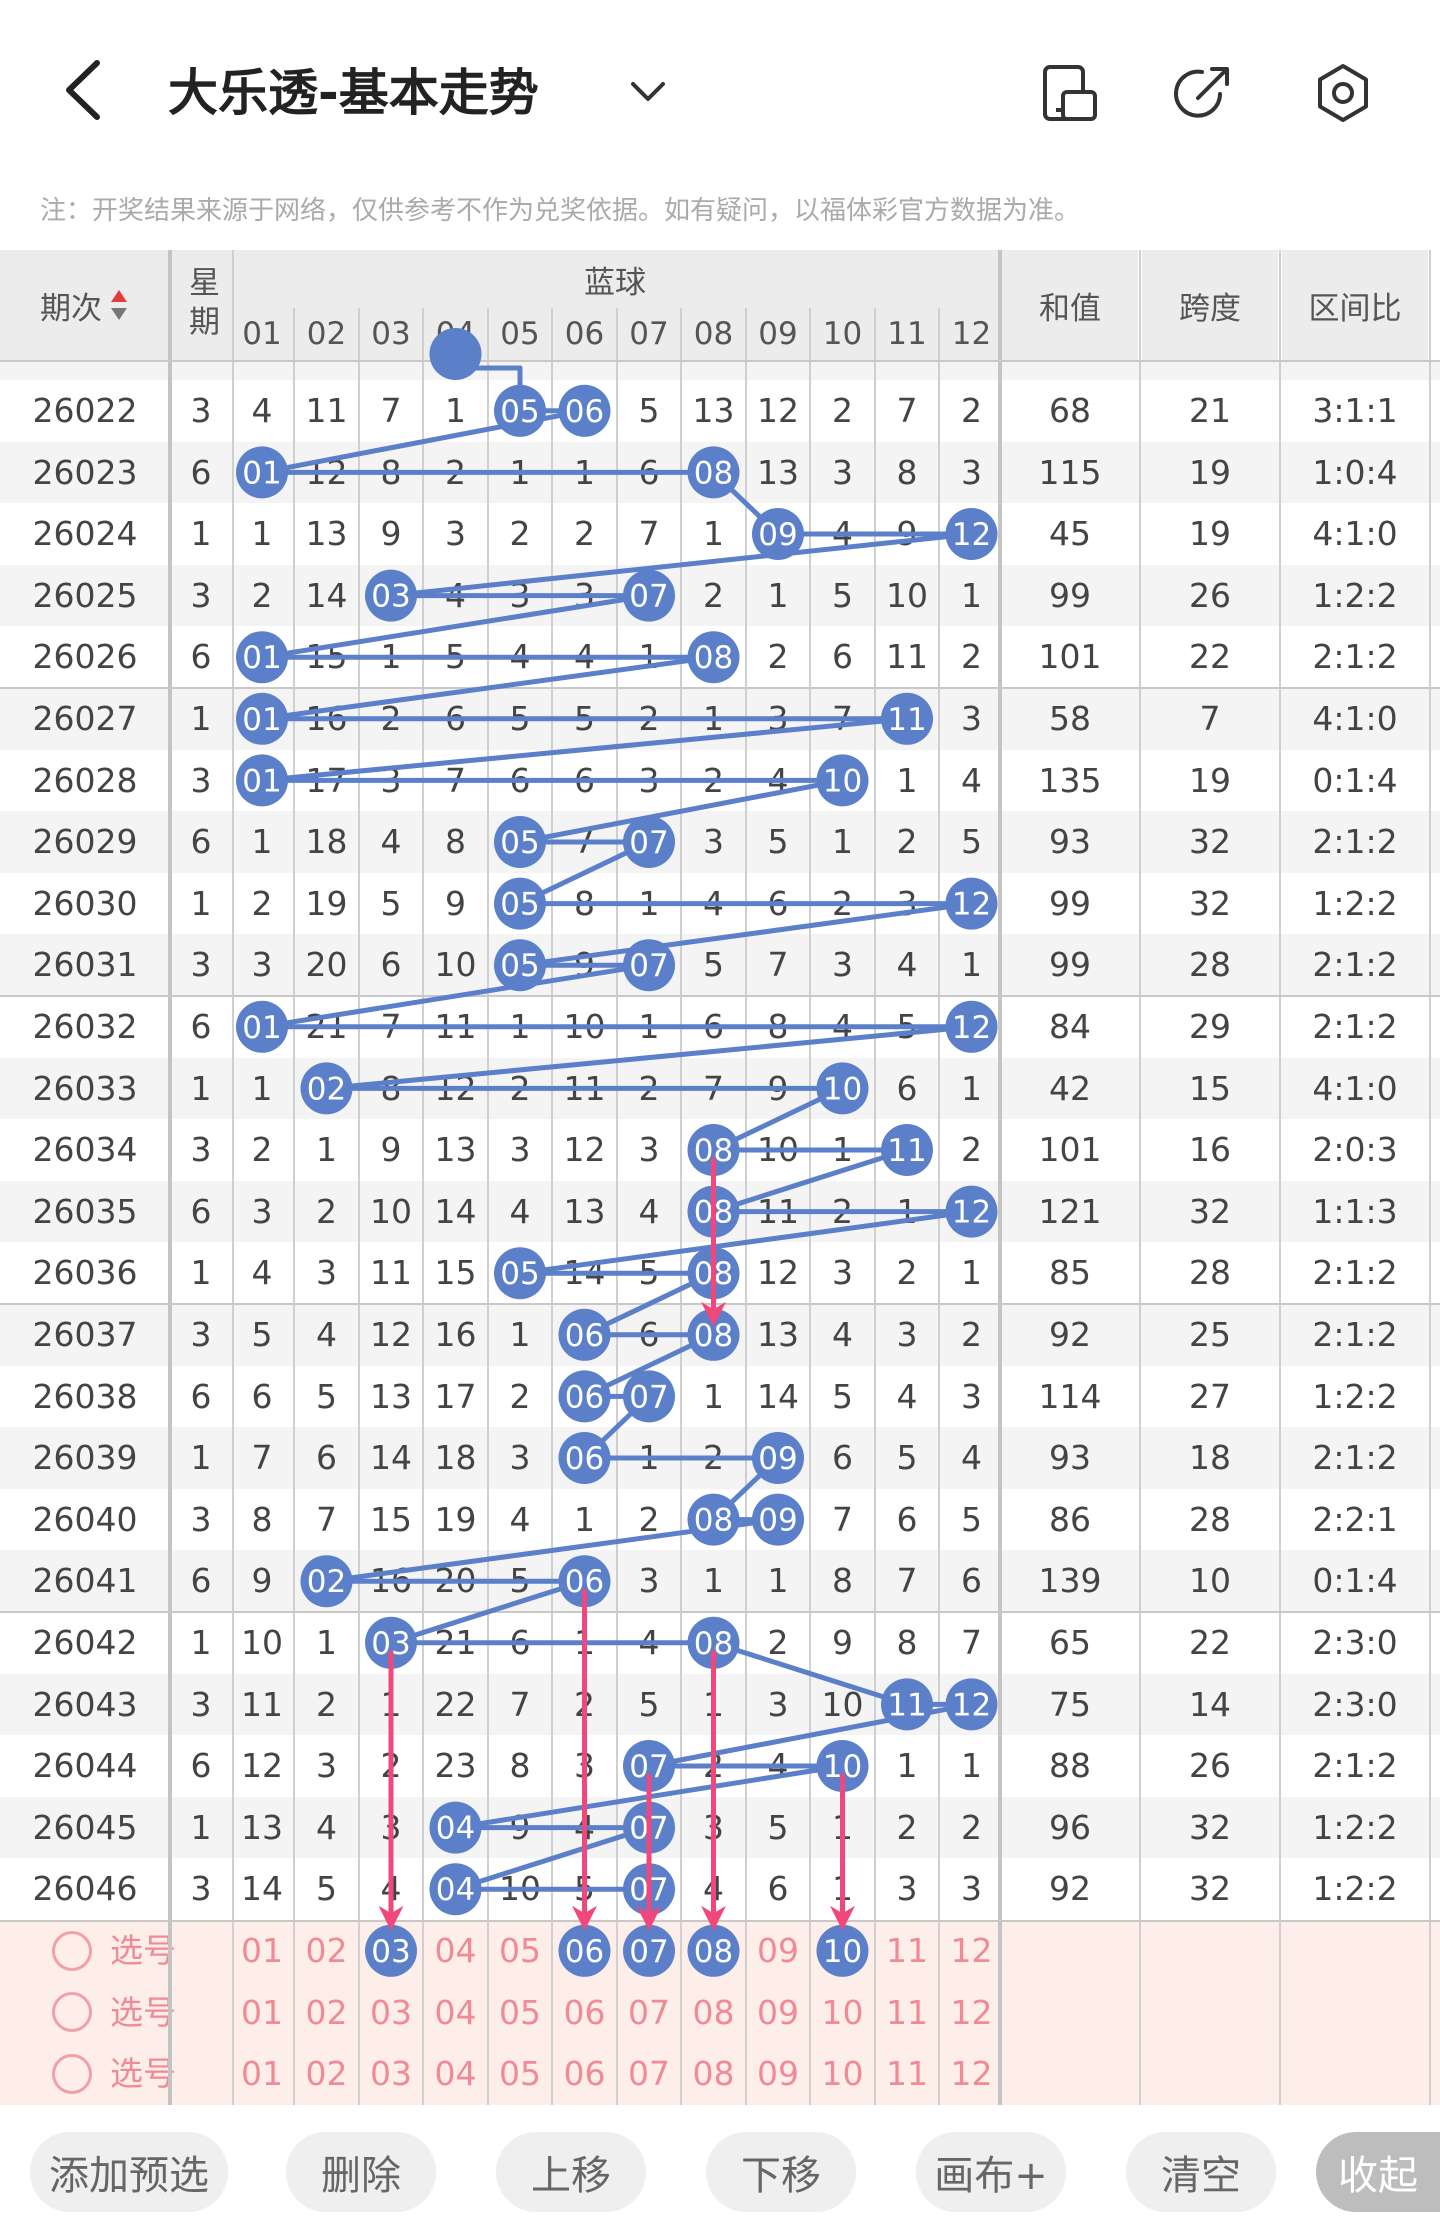 The image size is (1440, 2235). What do you see at coordinates (1070, 965) in the screenshot?
I see `sum-cell: 99` at bounding box center [1070, 965].